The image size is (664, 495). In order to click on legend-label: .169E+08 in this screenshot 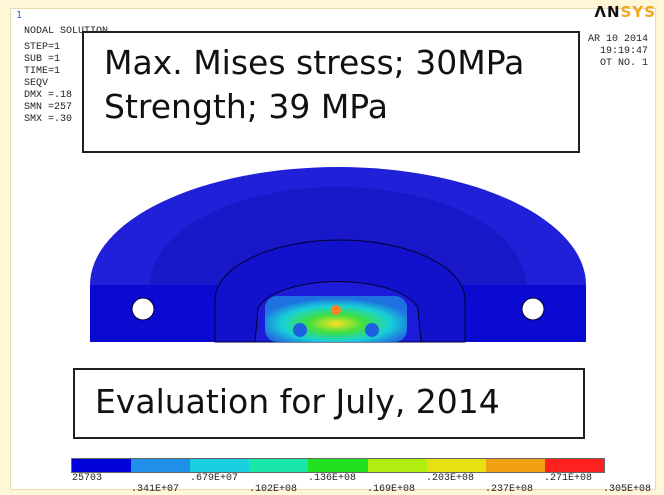, I will do `click(391, 489)`.